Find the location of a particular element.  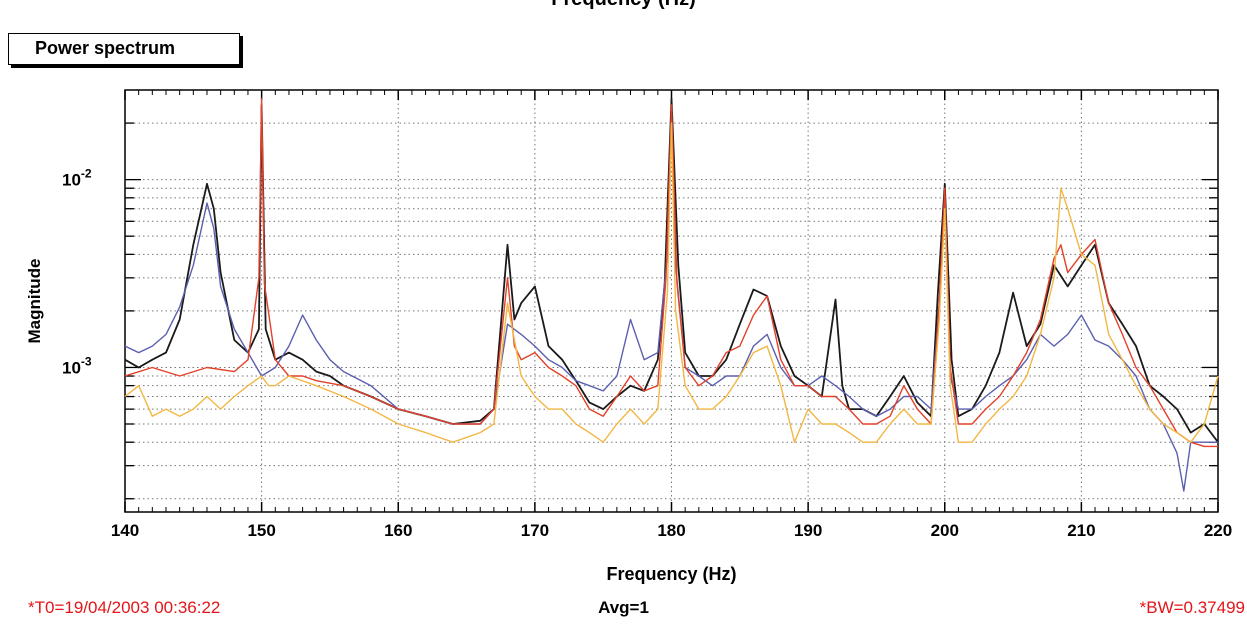

power-spectrum-button: Power spectrum is located at coordinates (124, 49).